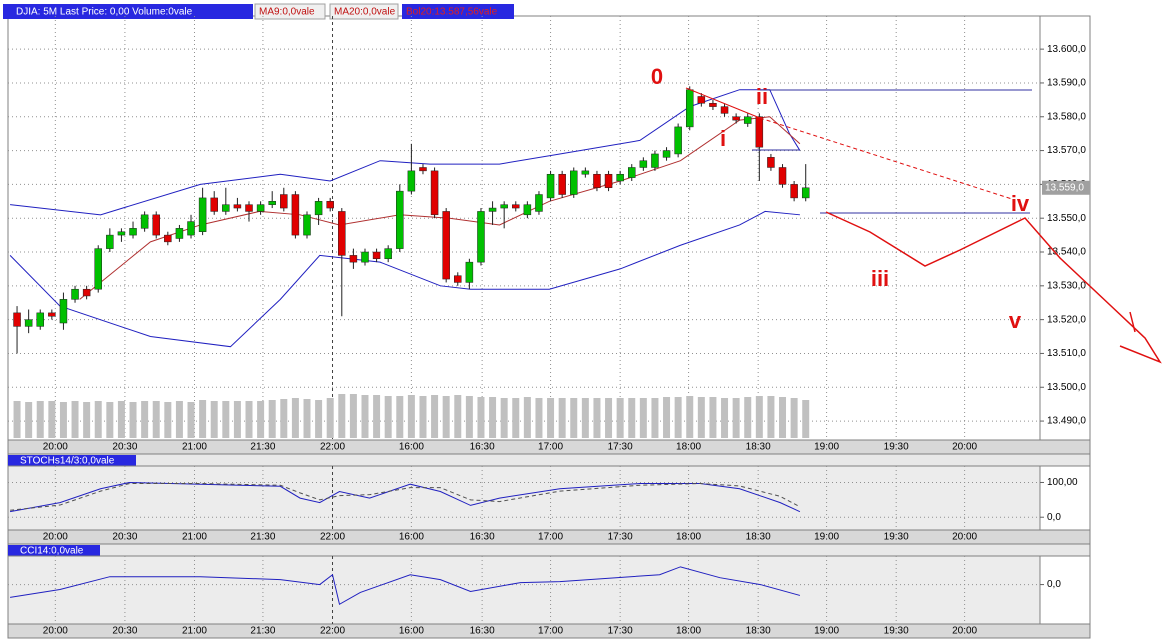  I want to click on last-price-label: 13.559,0, so click(1064, 187).